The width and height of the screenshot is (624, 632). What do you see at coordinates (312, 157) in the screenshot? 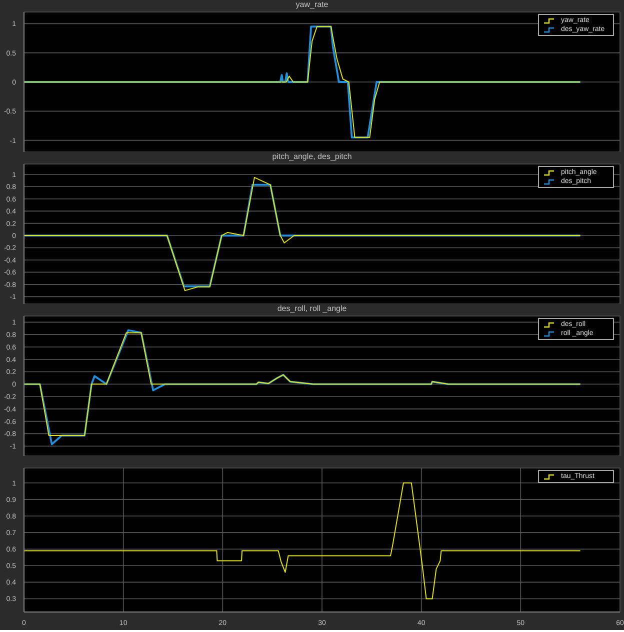
I see `chart-title: pitch_angle, des_pitch` at bounding box center [312, 157].